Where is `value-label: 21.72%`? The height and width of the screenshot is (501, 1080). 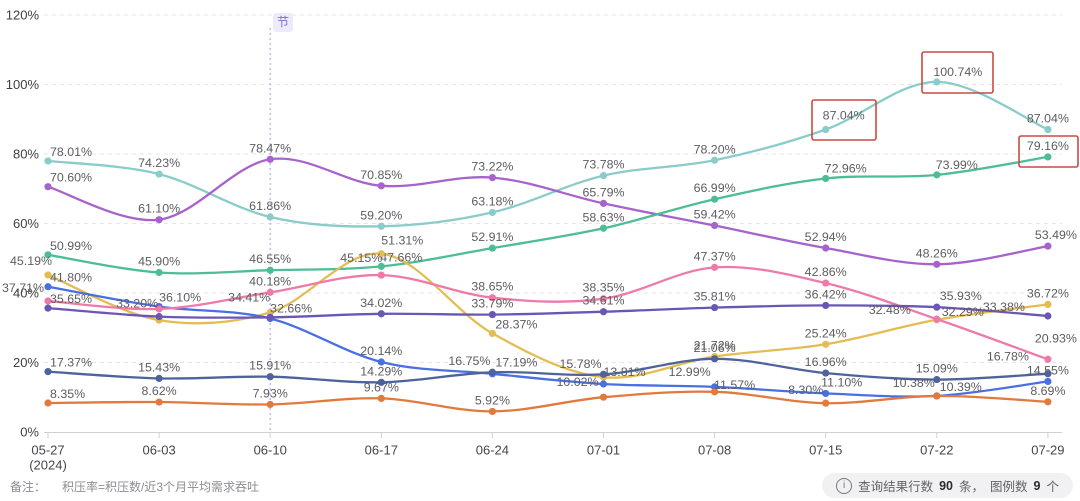 value-label: 21.72% is located at coordinates (715, 346).